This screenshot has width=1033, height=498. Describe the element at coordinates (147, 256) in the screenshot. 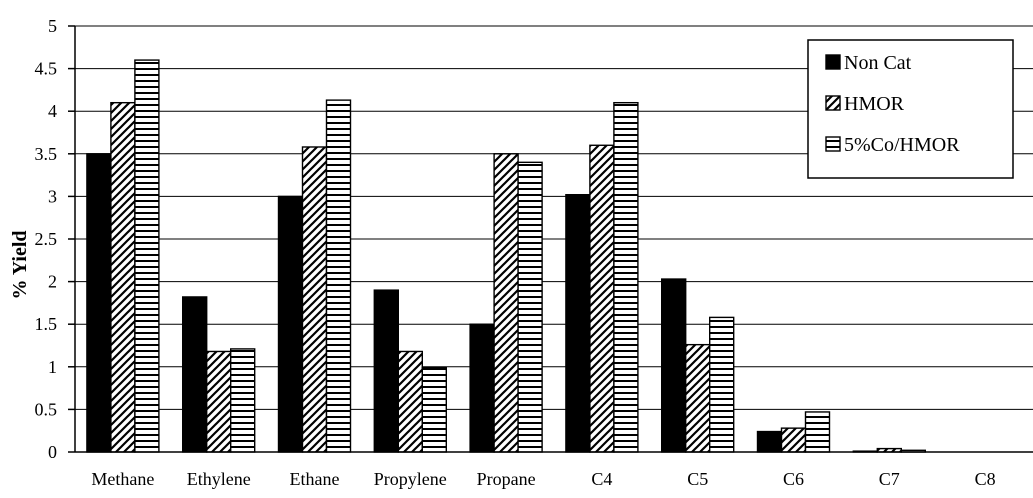

I see `bar-5-co-hmor-methane` at that location.